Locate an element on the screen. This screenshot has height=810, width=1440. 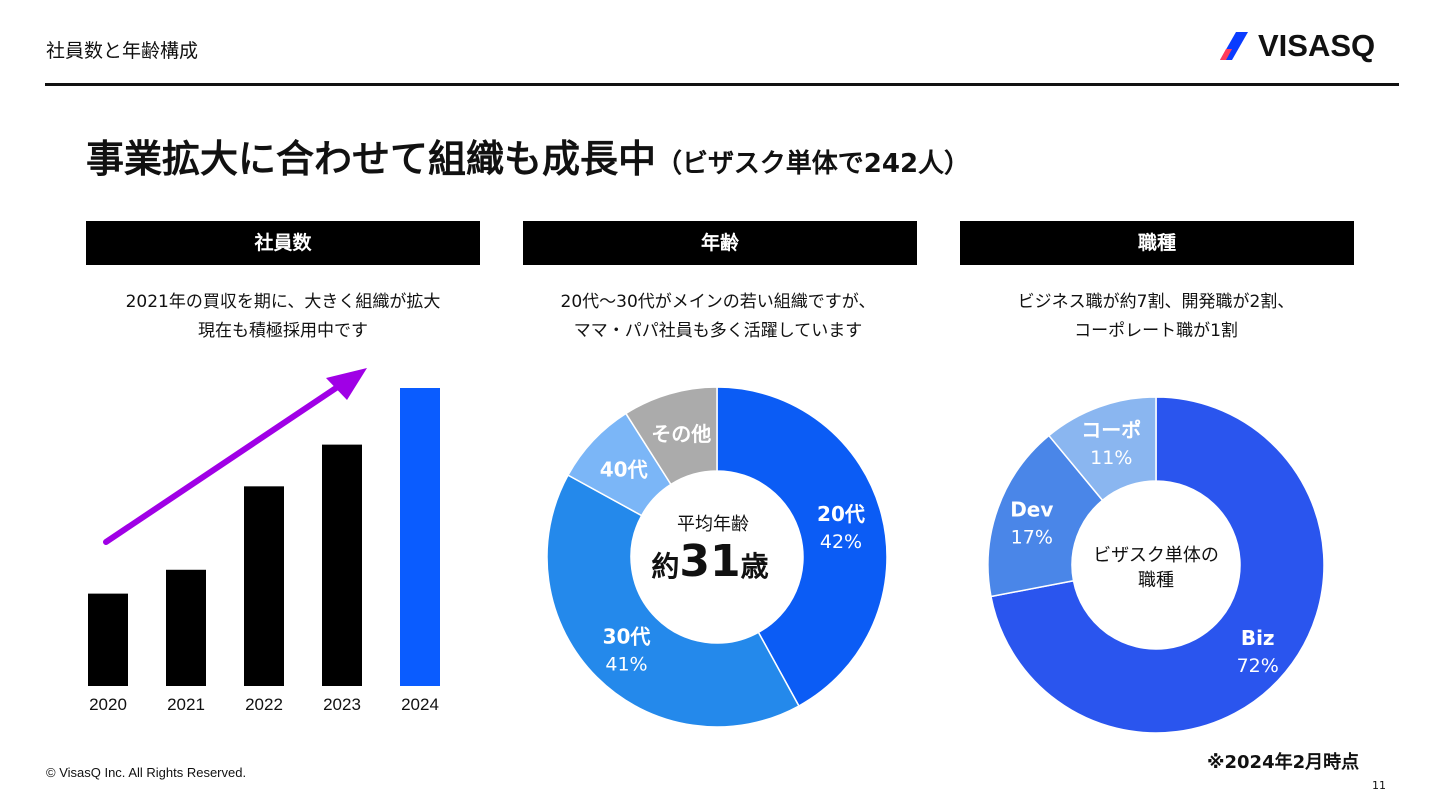
x-tick-label: 2021 is located at coordinates (186, 704).